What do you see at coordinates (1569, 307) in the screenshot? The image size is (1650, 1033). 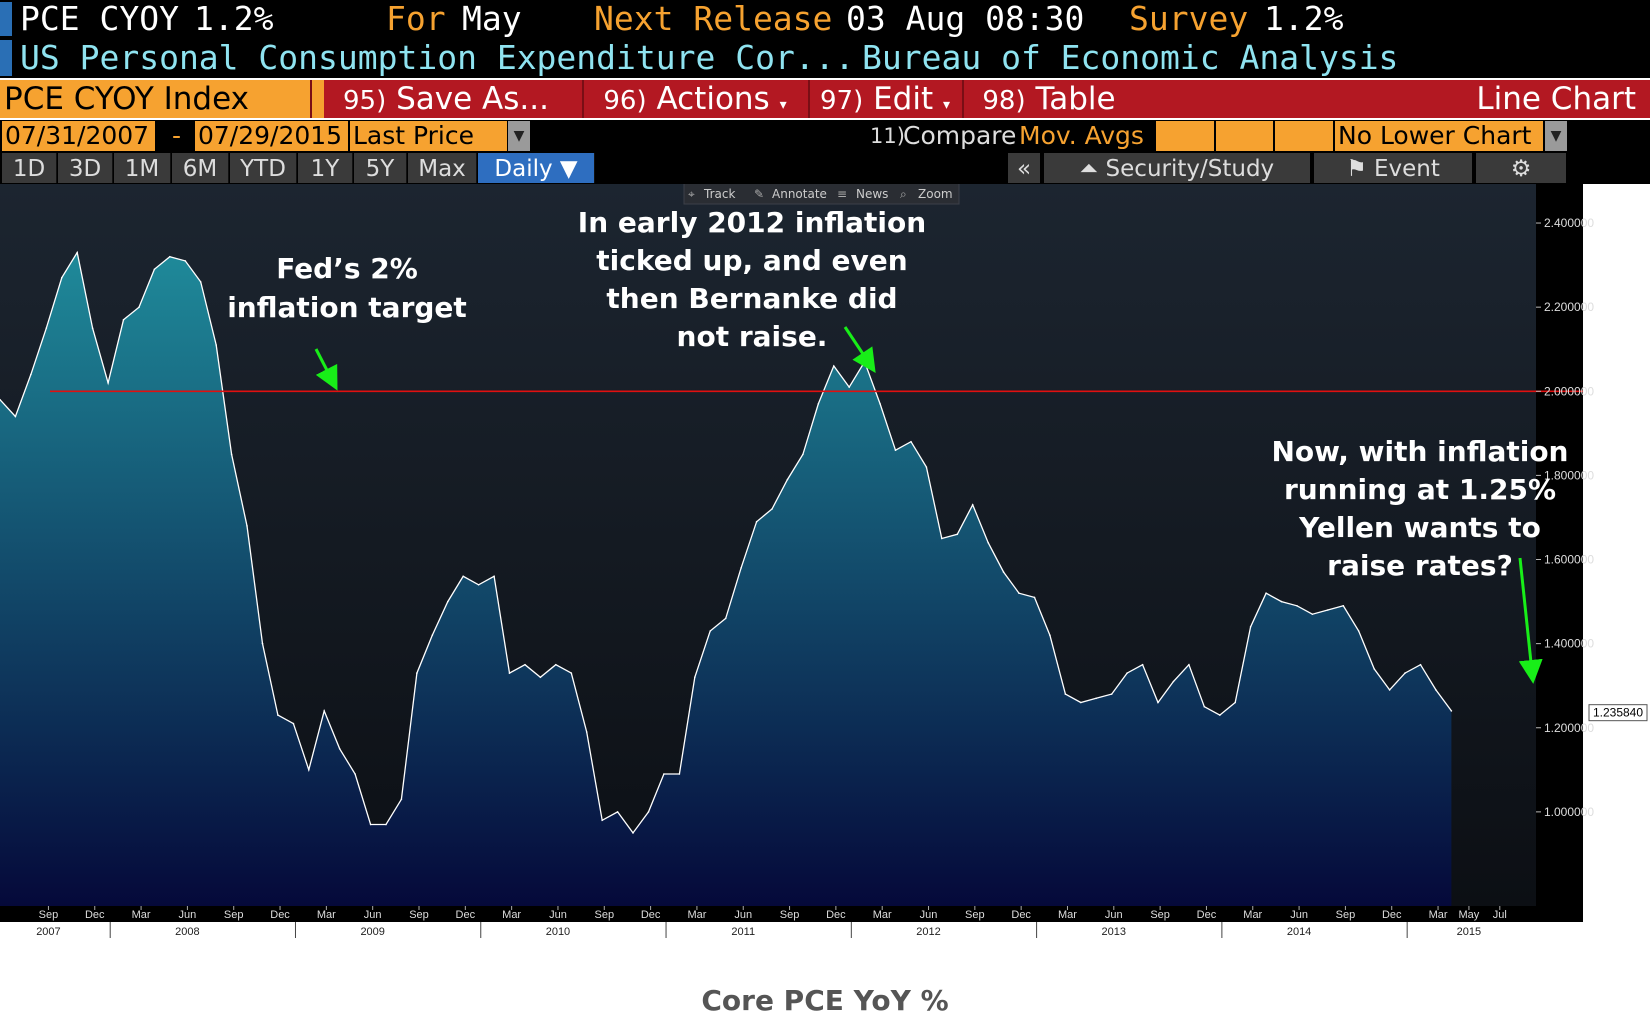 I see `y-tick-label: 2.200000` at bounding box center [1569, 307].